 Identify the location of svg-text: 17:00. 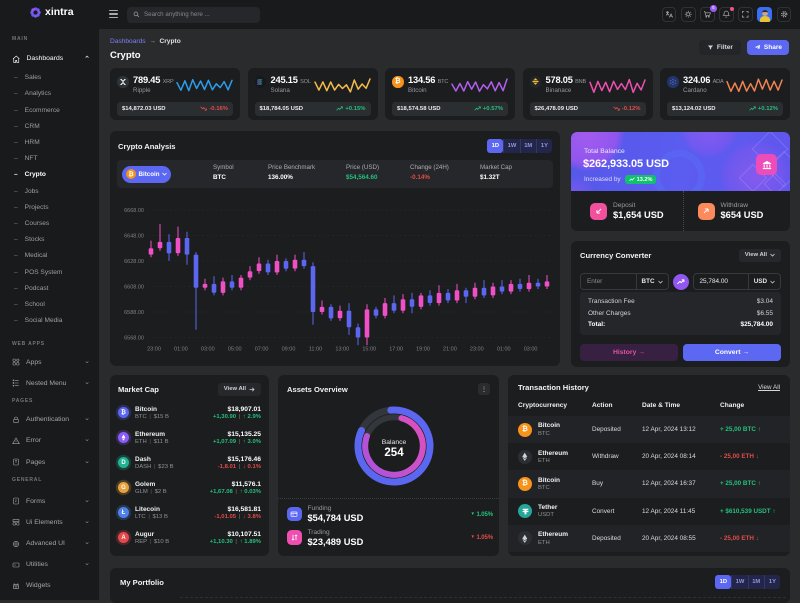
(396, 350).